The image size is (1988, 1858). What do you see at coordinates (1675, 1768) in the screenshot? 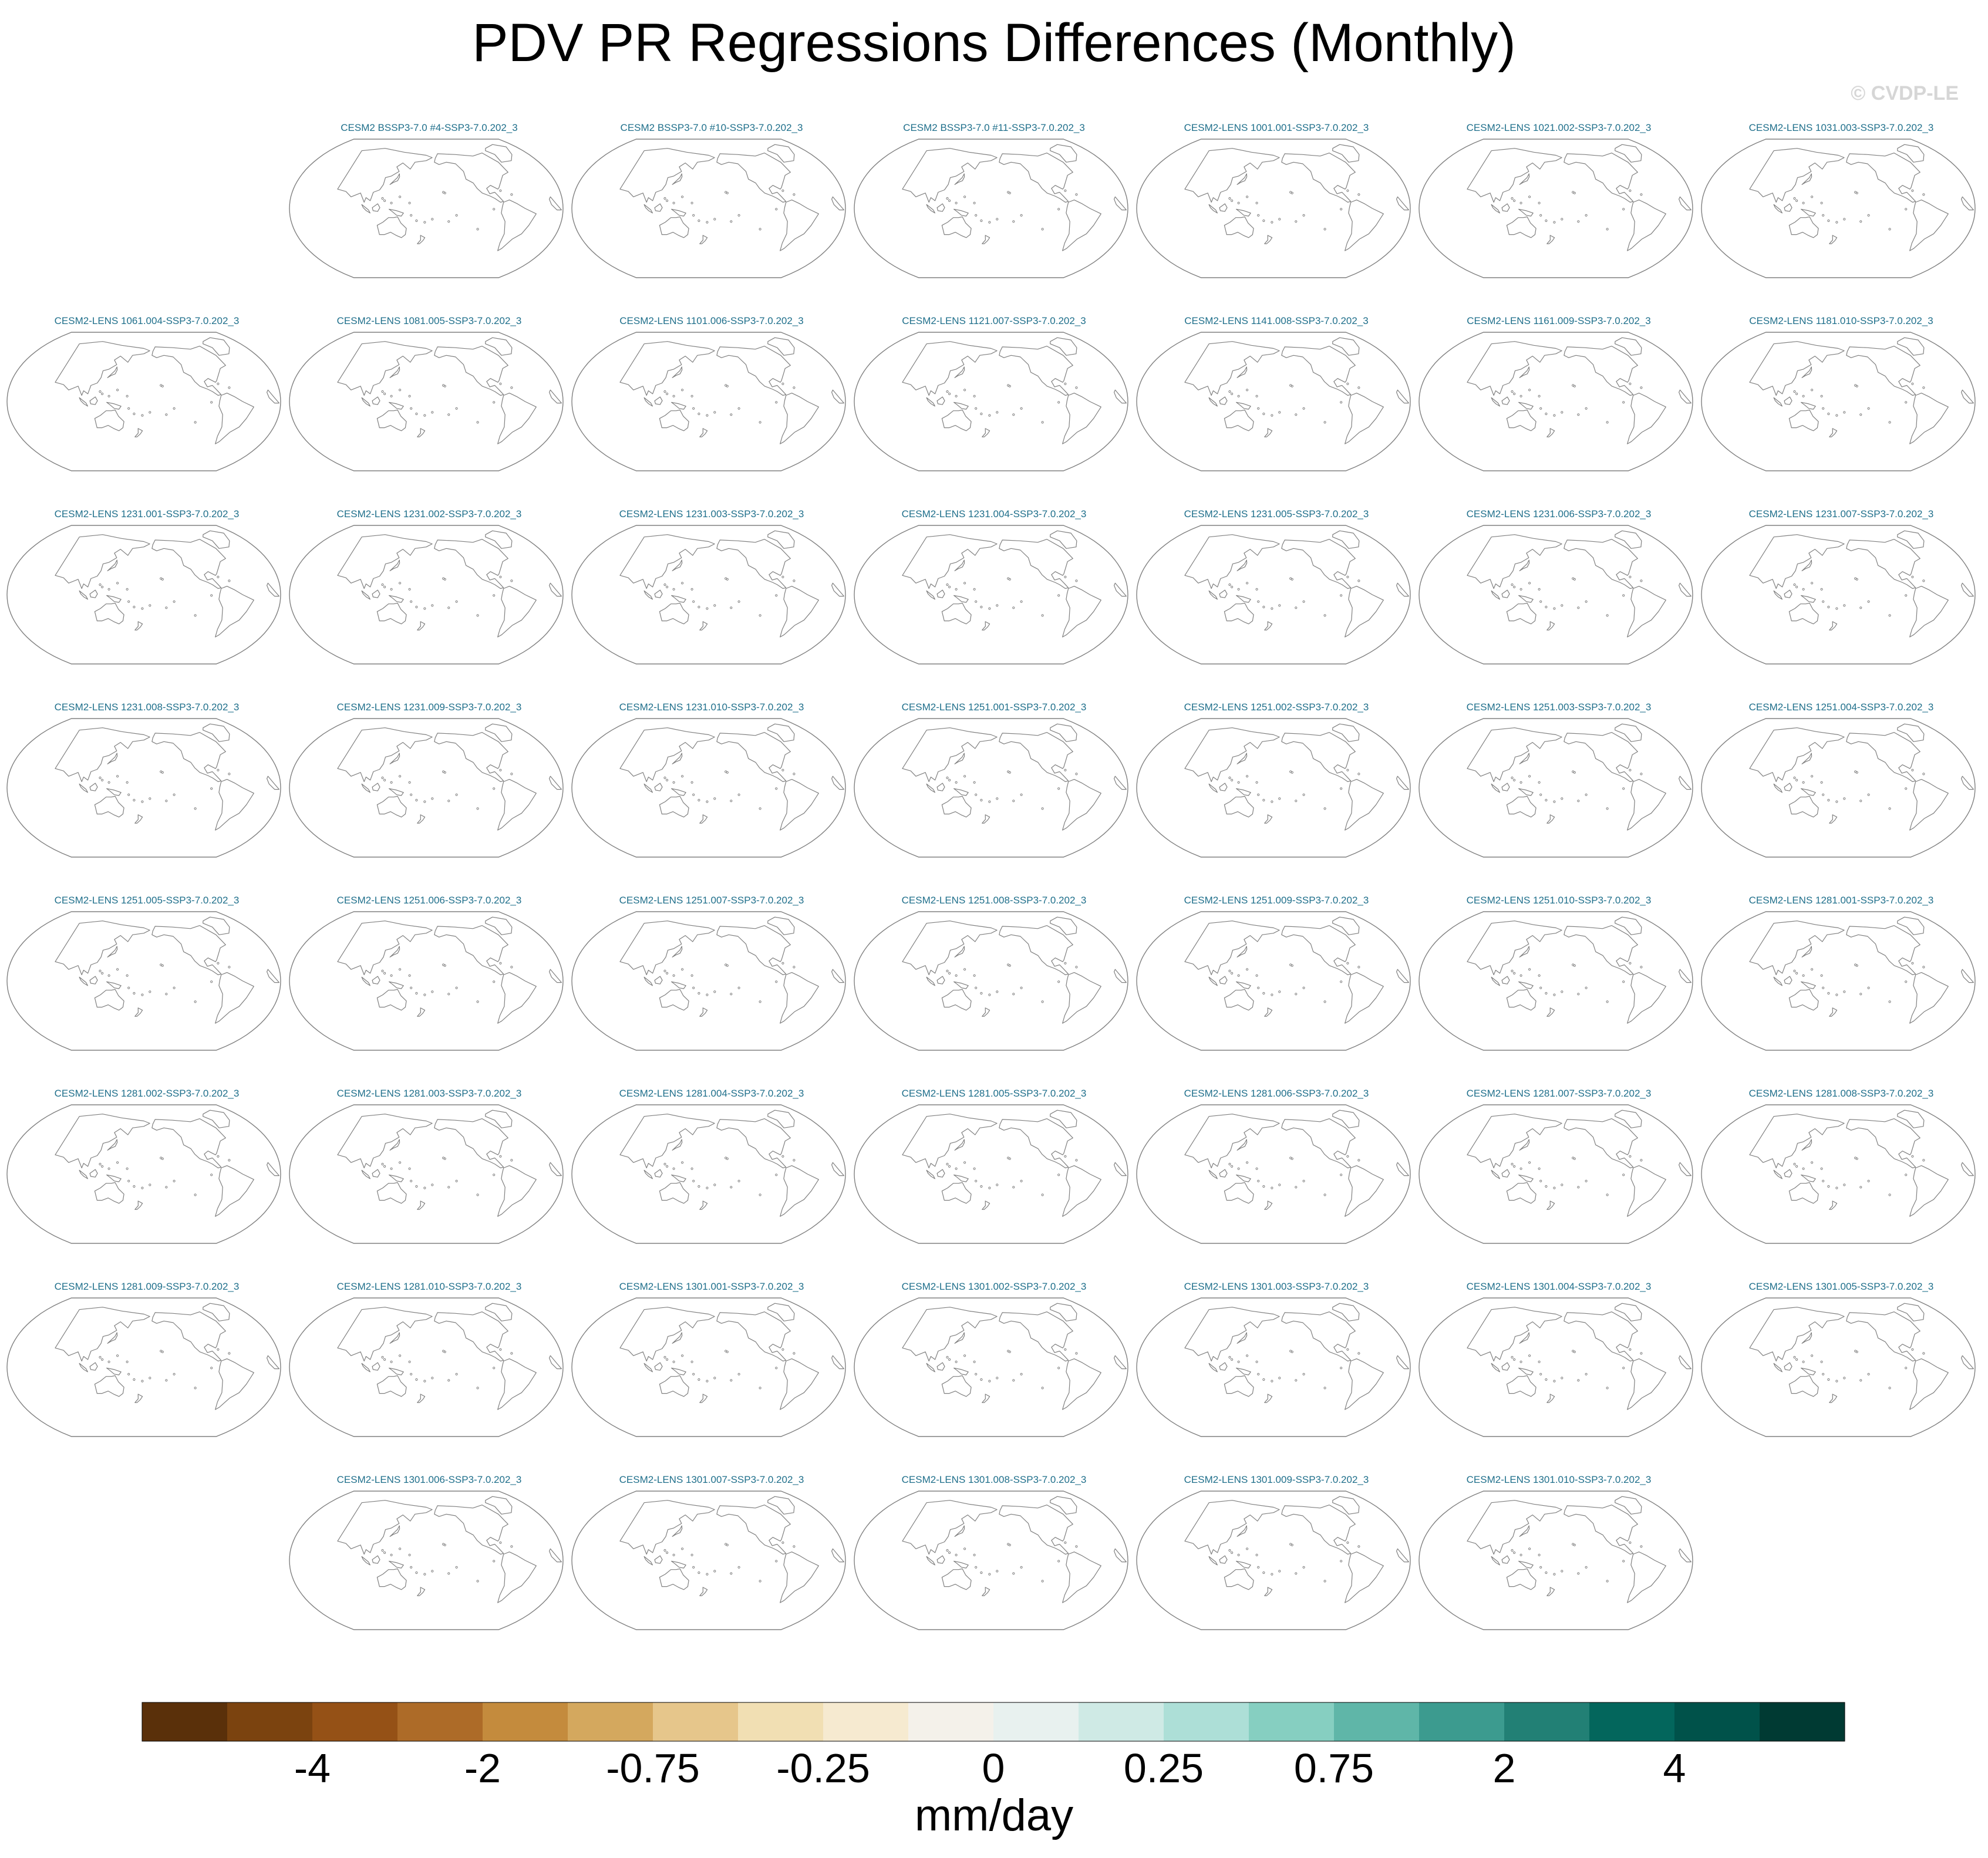
I see `colorbar-tick-label: 4` at bounding box center [1675, 1768].